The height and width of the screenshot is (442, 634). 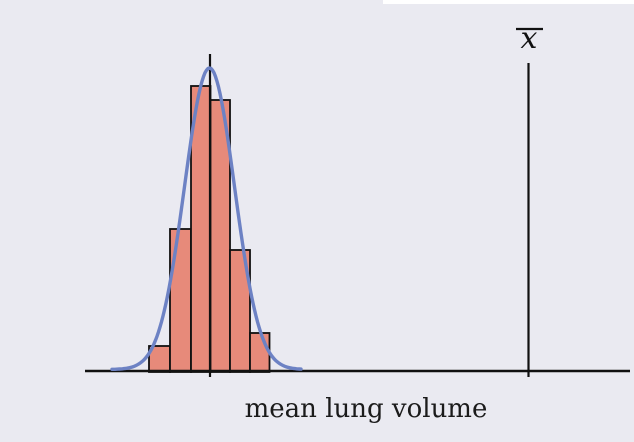 I want to click on top-white-strip, so click(x=508, y=2).